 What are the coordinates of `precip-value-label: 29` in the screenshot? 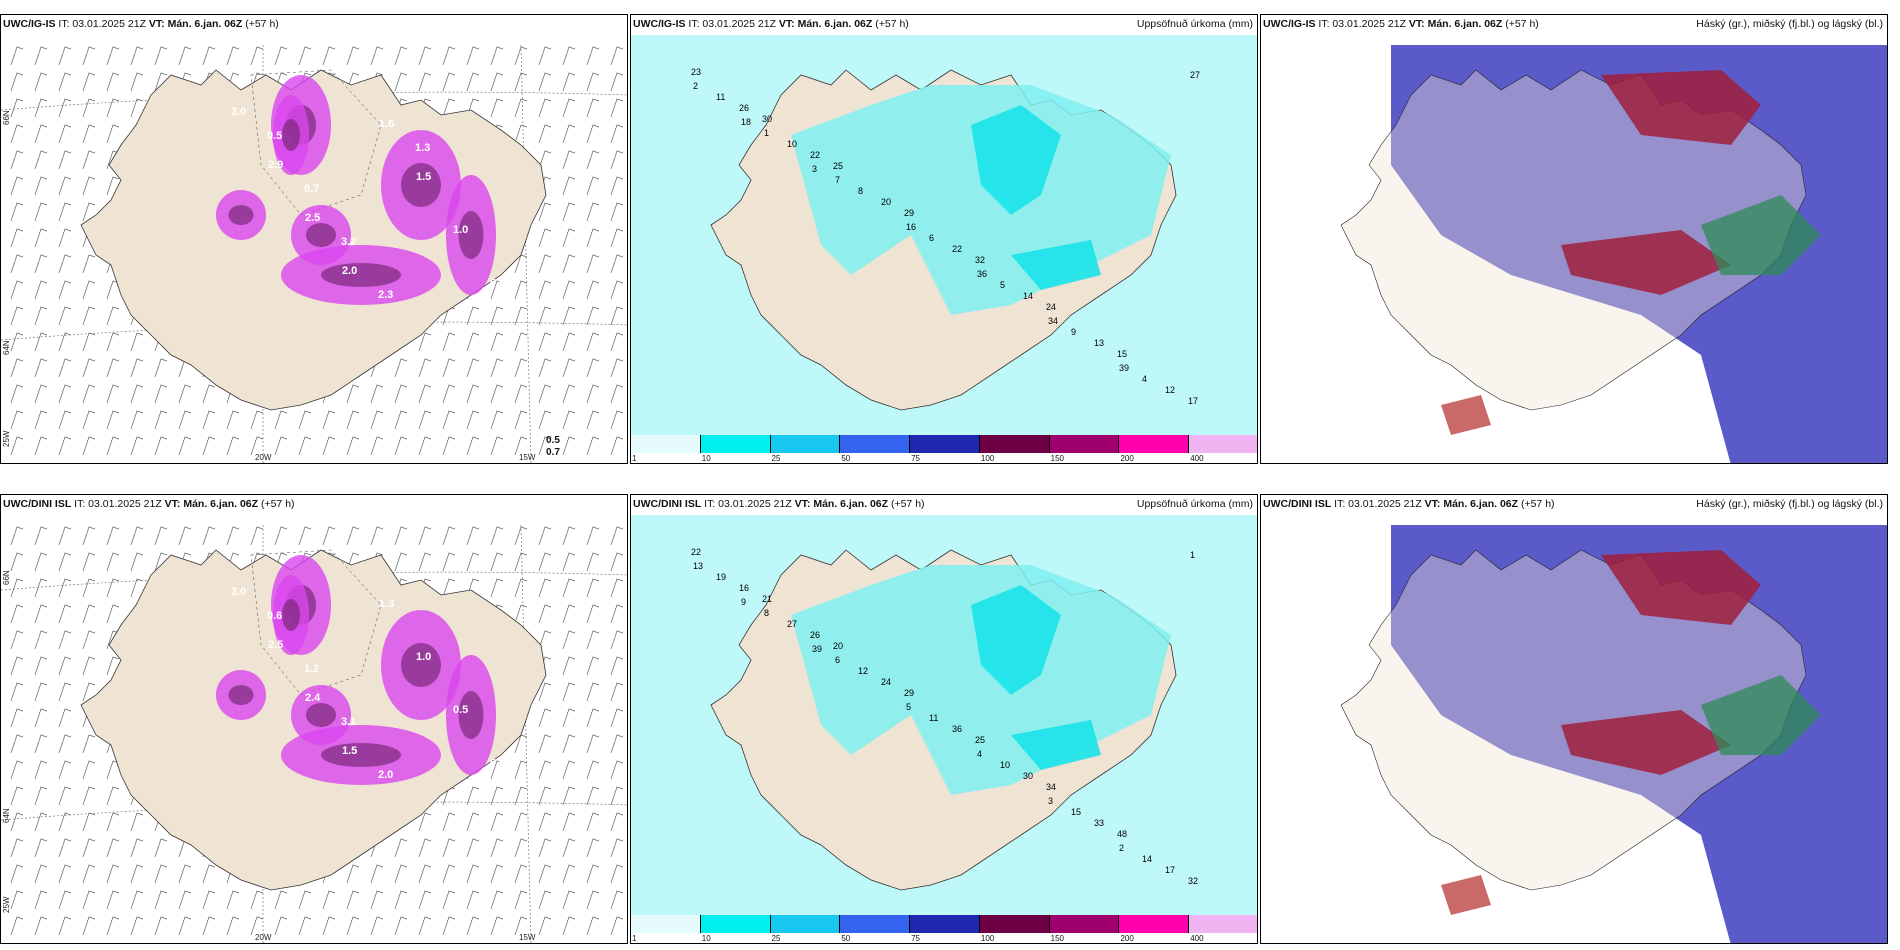 It's located at (909, 693).